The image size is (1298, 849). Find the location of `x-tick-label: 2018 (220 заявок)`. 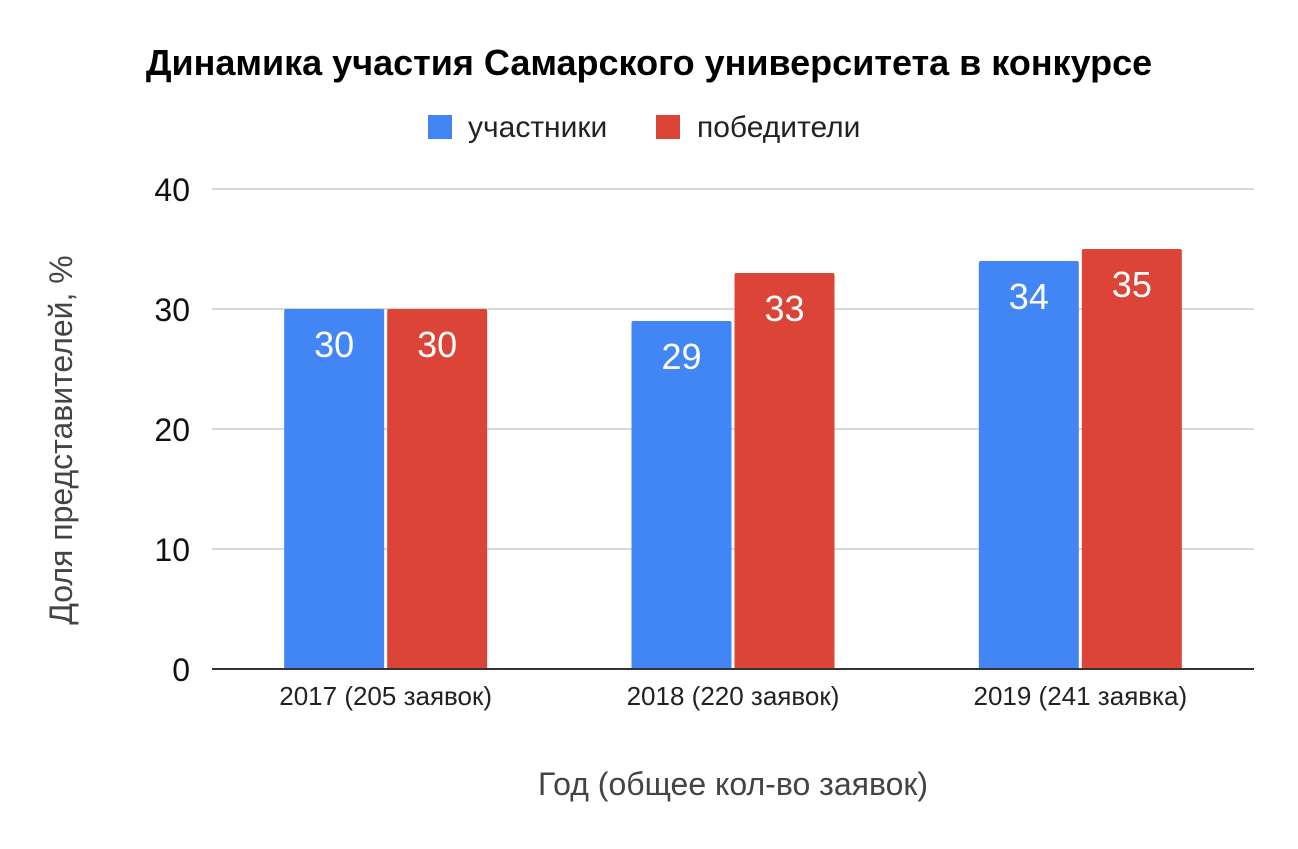

x-tick-label: 2018 (220 заявок) is located at coordinates (733, 696).